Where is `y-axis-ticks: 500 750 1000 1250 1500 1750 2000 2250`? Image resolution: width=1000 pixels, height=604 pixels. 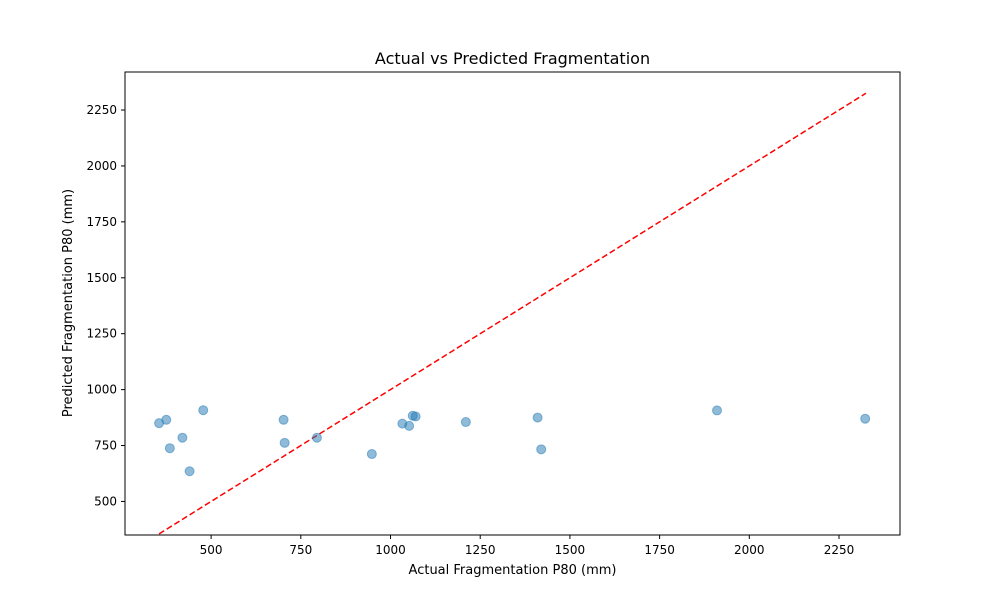
y-axis-ticks: 500 750 1000 1250 1500 1750 2000 2250 is located at coordinates (105, 305).